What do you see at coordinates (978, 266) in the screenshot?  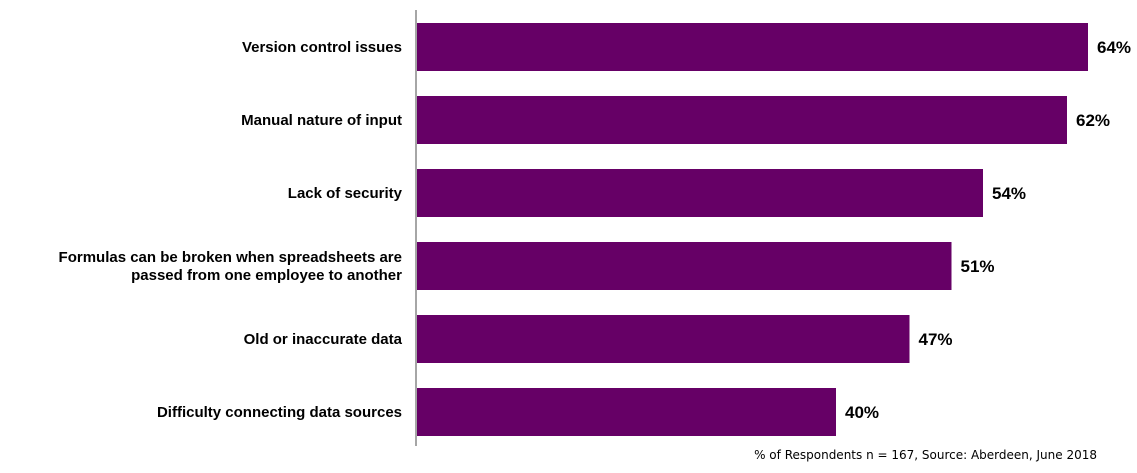 I see `bar-value-label: 51%` at bounding box center [978, 266].